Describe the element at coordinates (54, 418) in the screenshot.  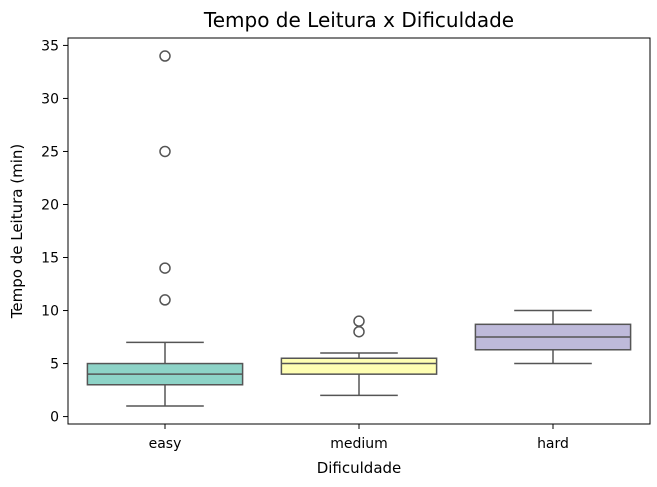
I see `y-tick-label-0: 0` at that location.